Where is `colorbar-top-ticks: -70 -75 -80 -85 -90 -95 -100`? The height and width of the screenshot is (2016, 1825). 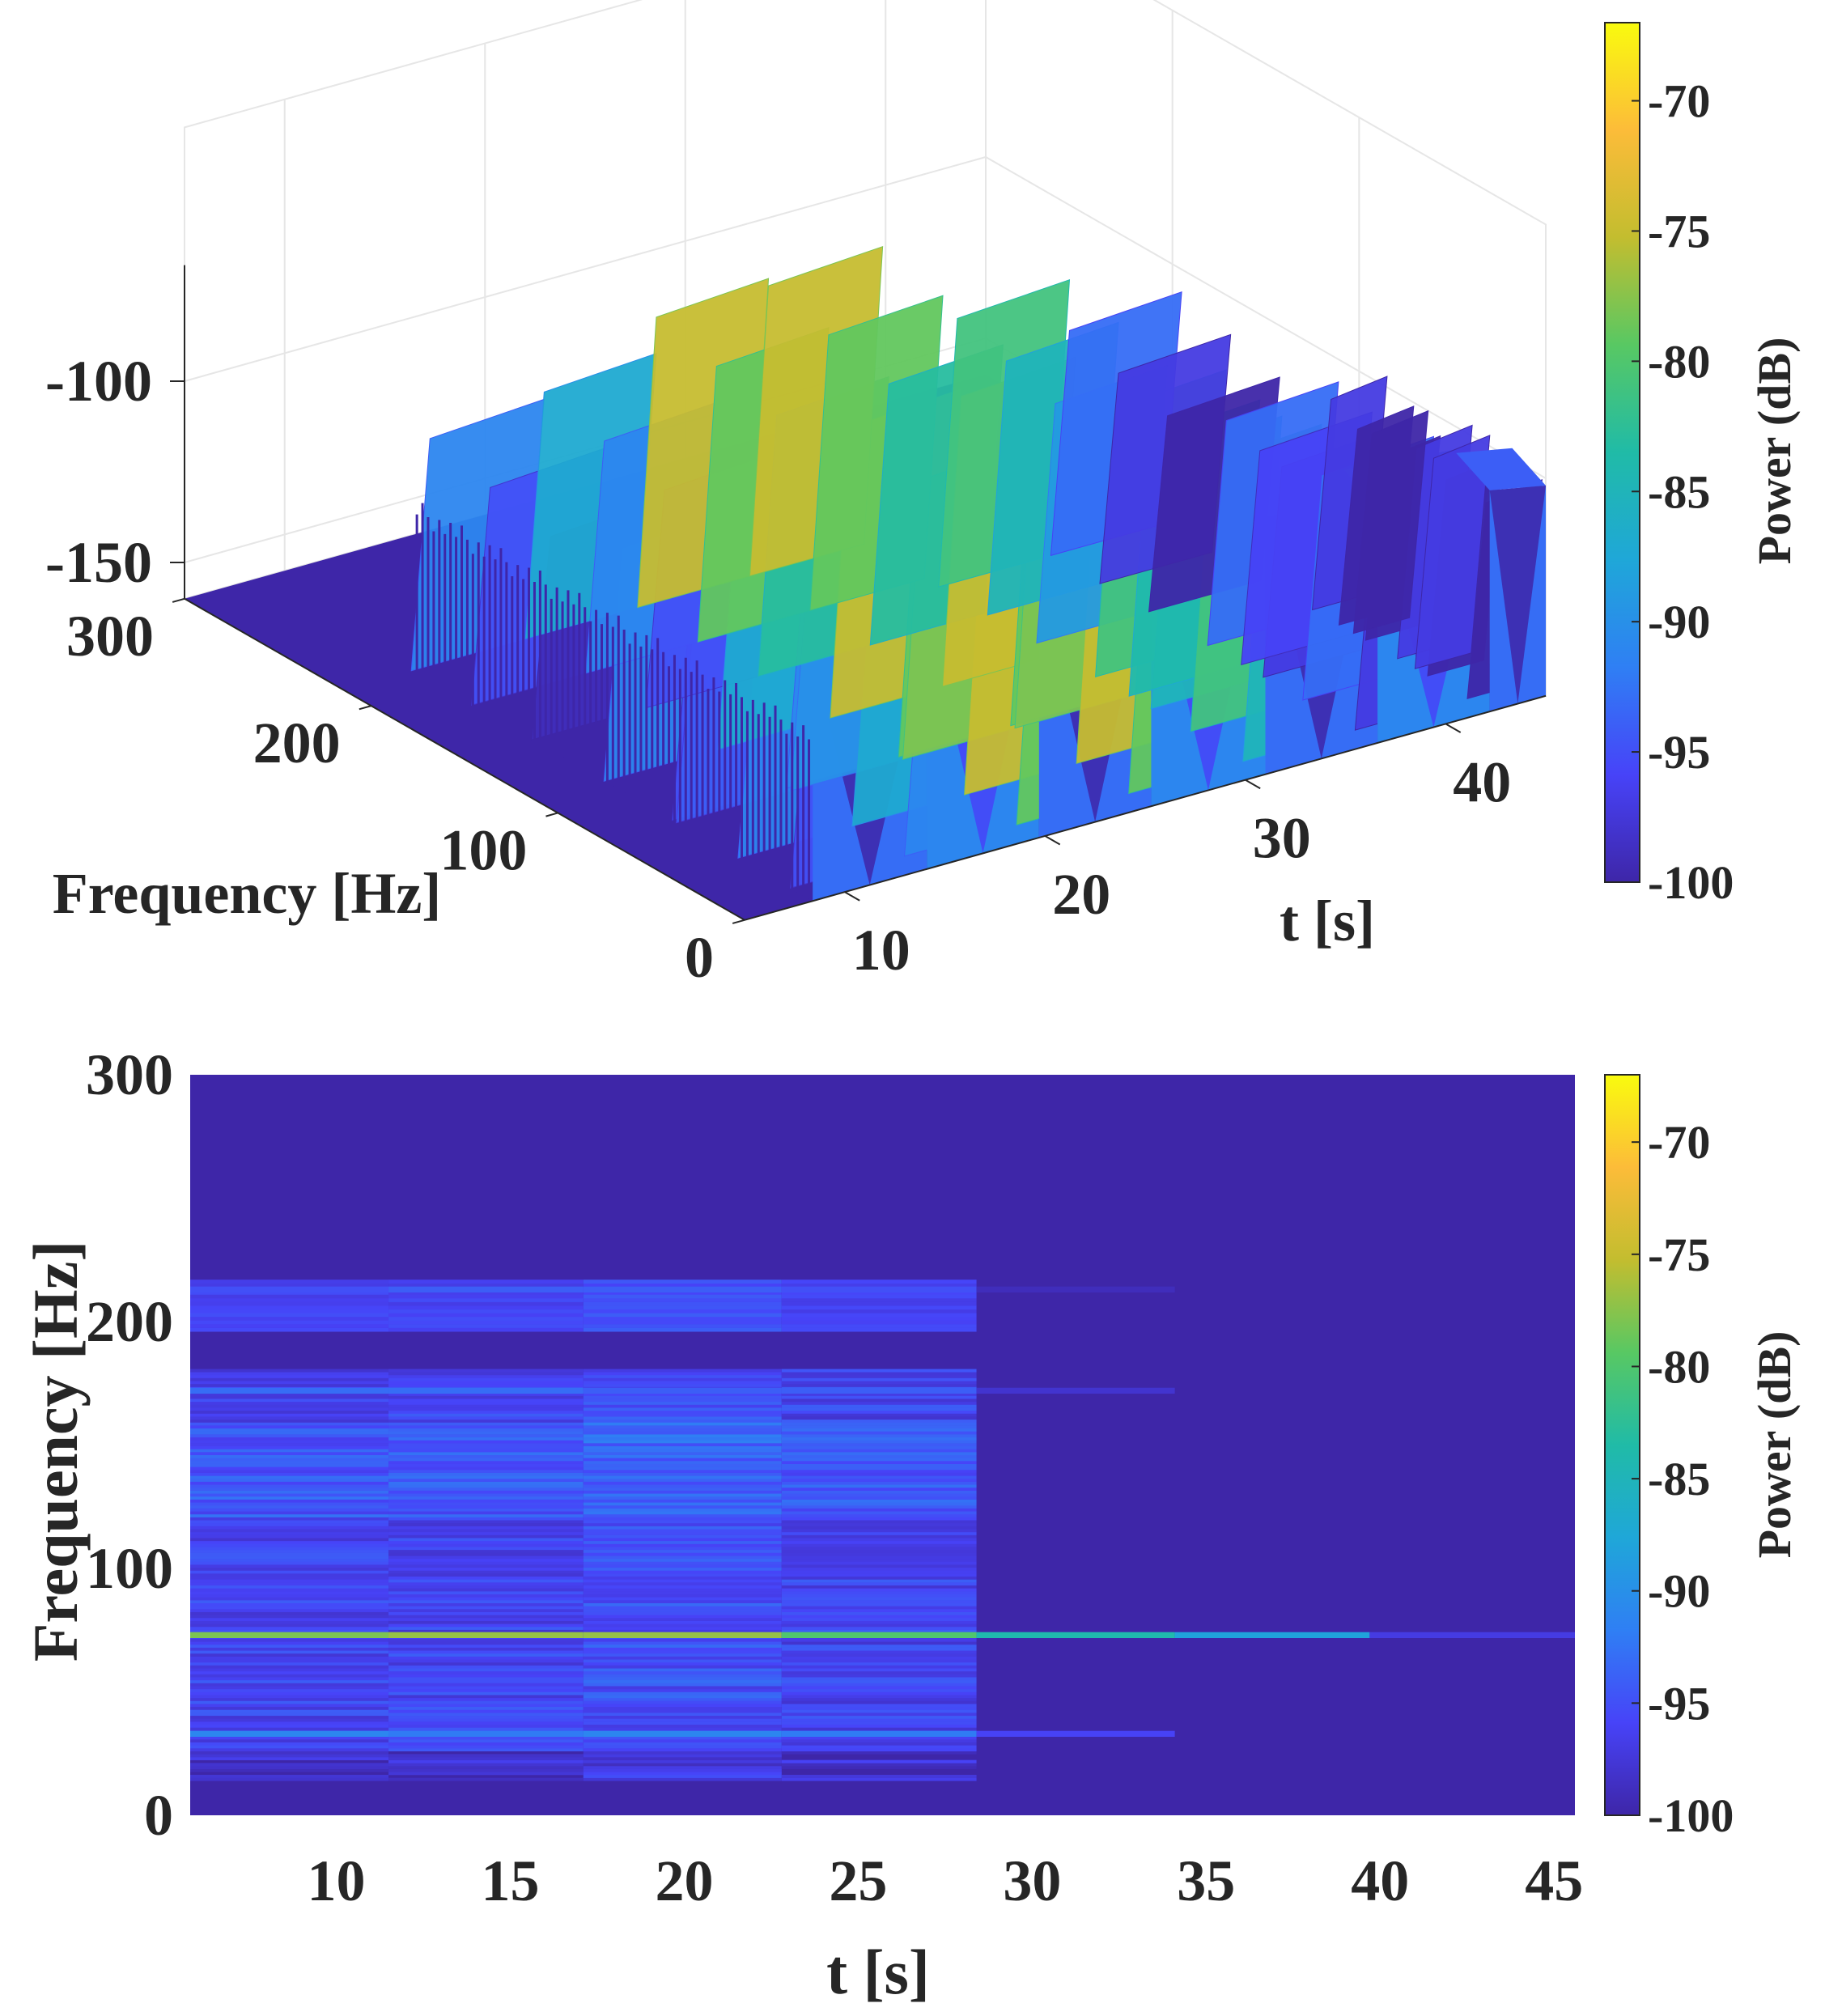 colorbar-top-ticks: -70 -75 -80 -85 -90 -95 -100 is located at coordinates (1683, 492).